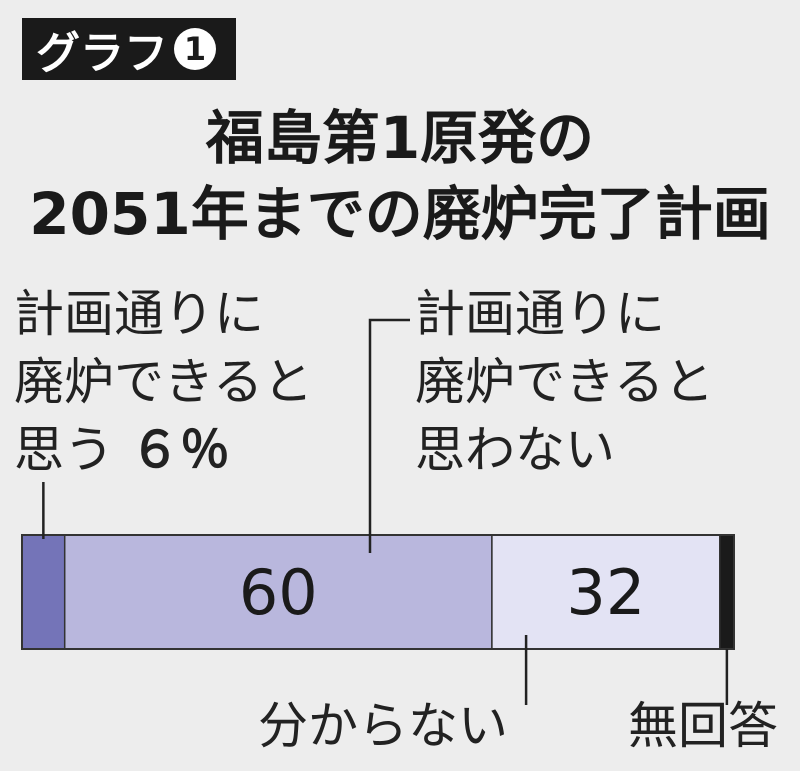 This screenshot has height=771, width=800. Describe the element at coordinates (383, 726) in the screenshot. I see `label-dont-know: 分からない` at that location.